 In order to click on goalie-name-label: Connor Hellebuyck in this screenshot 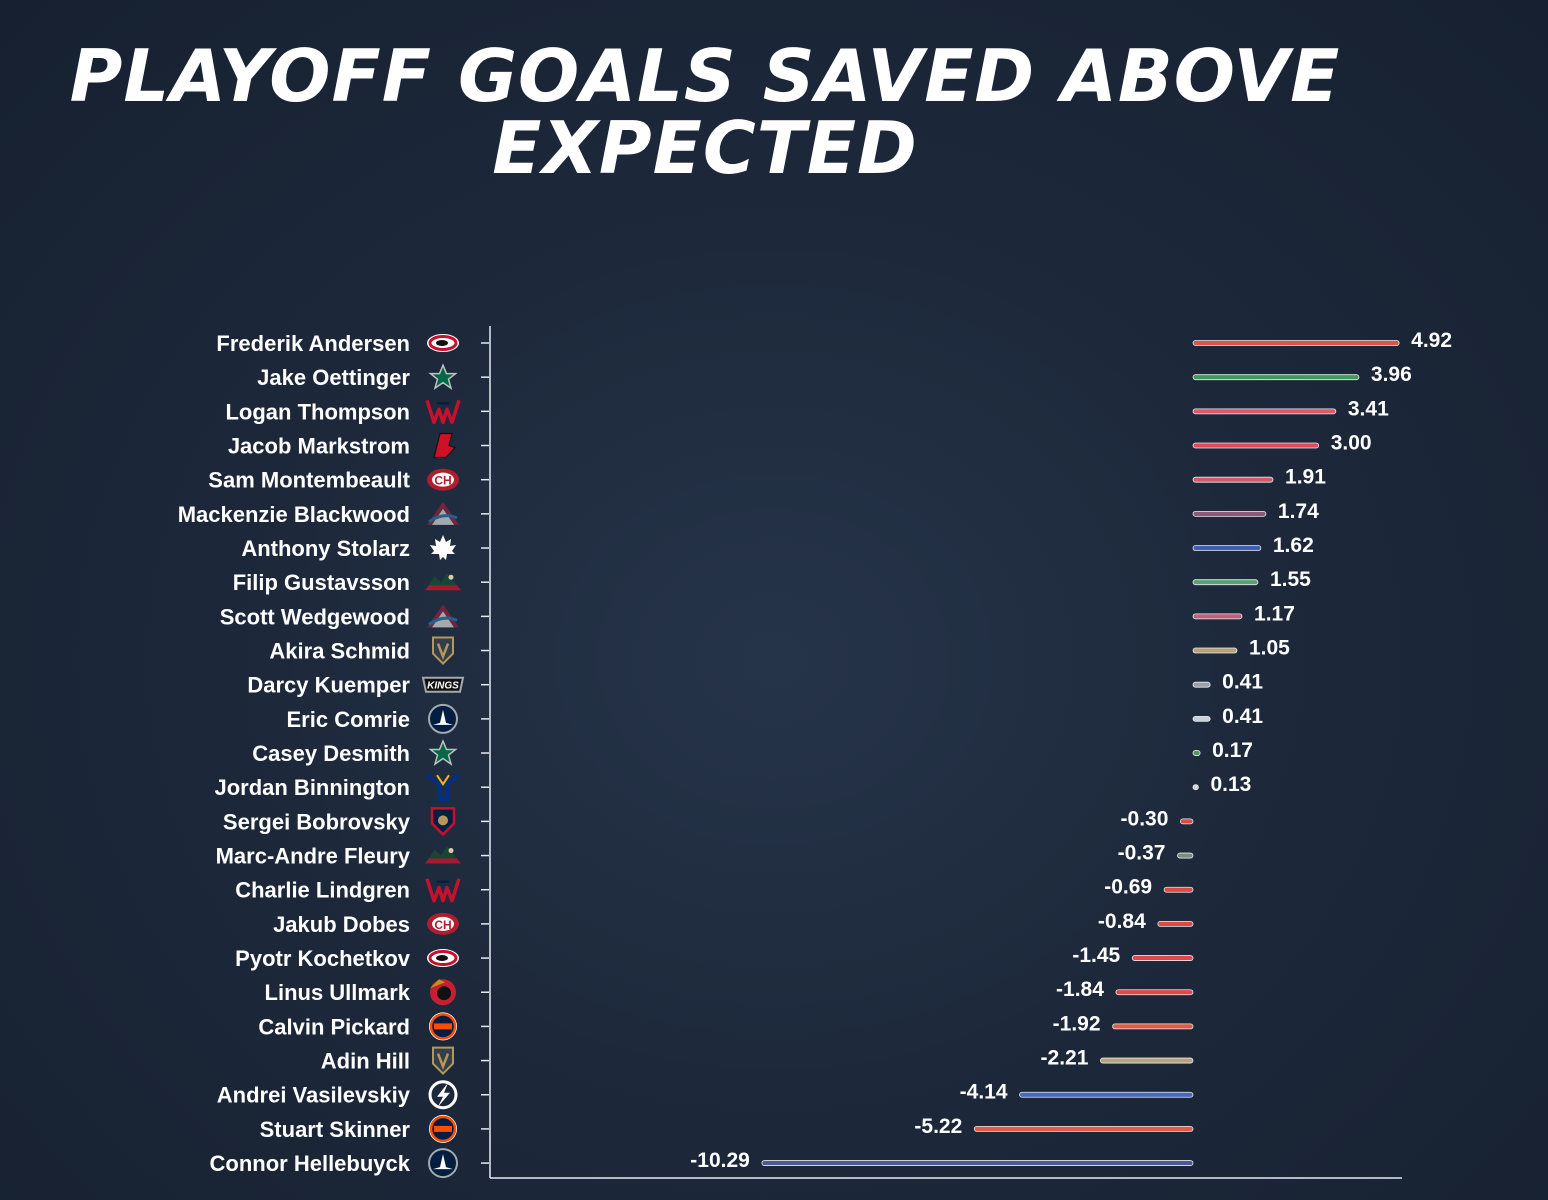, I will do `click(310, 1163)`.